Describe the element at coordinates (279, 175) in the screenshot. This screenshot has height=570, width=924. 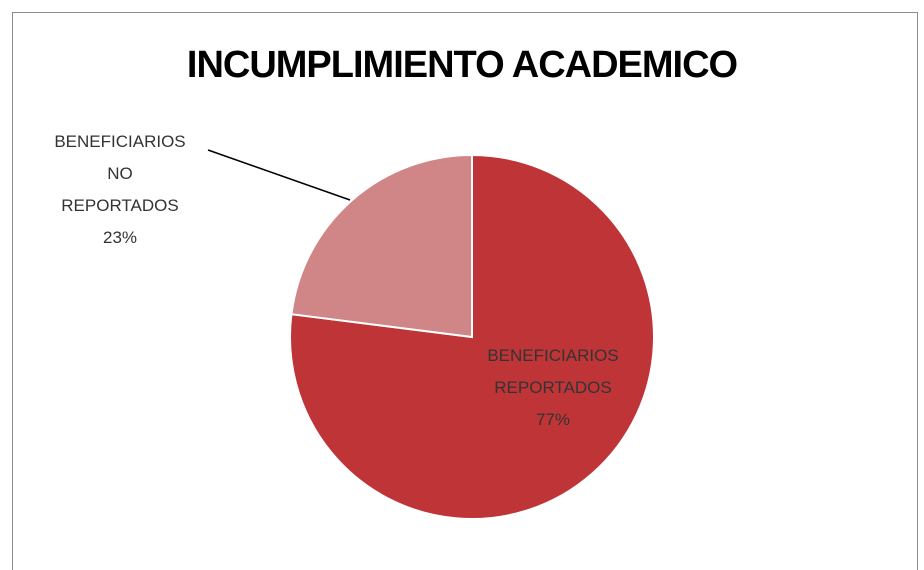
I see `leader-line` at that location.